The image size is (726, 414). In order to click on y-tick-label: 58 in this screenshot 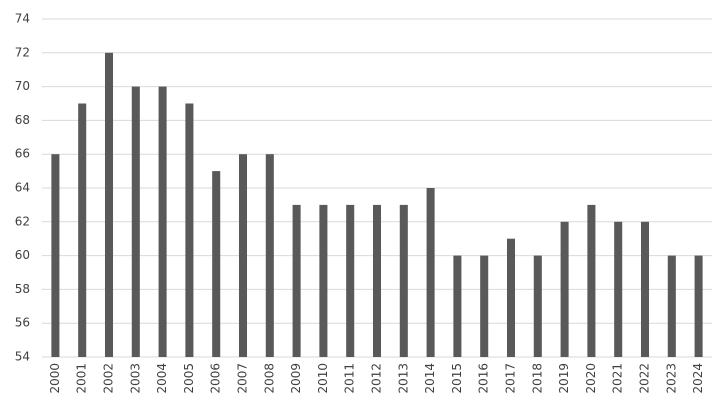, I will do `click(22, 289)`.